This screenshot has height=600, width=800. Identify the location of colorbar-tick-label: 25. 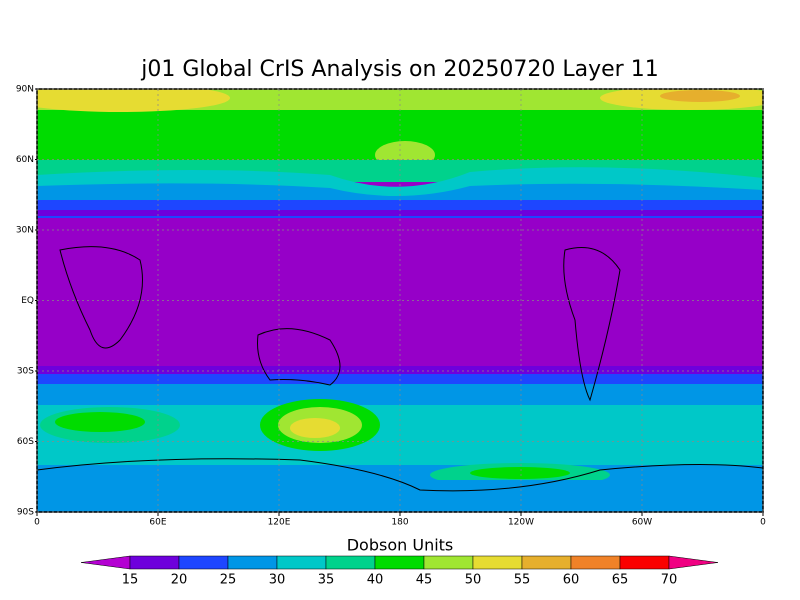
(228, 580).